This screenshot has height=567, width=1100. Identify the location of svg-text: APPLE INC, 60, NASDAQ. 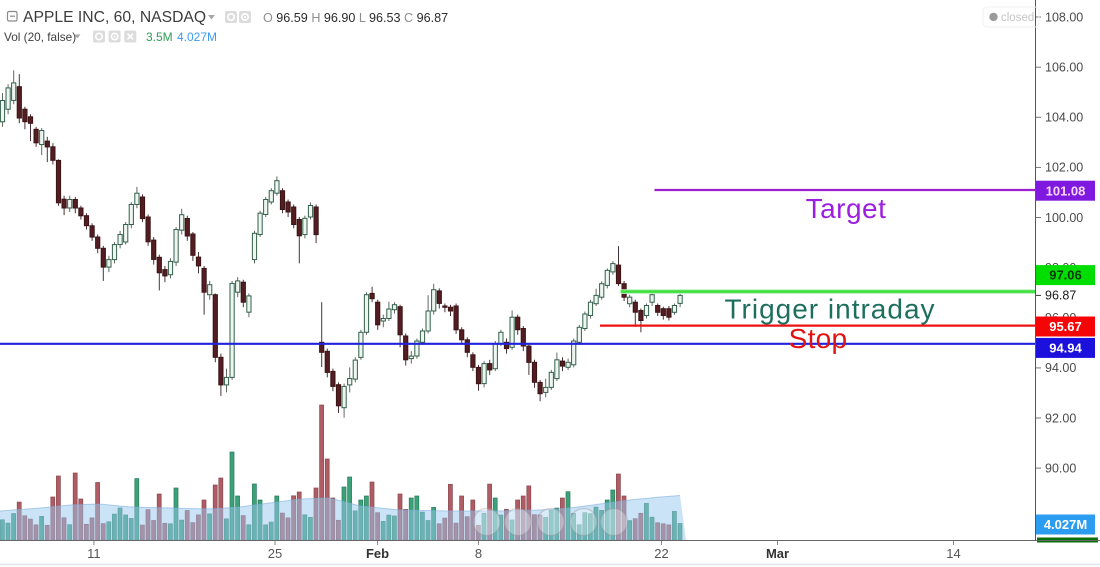
(114, 17).